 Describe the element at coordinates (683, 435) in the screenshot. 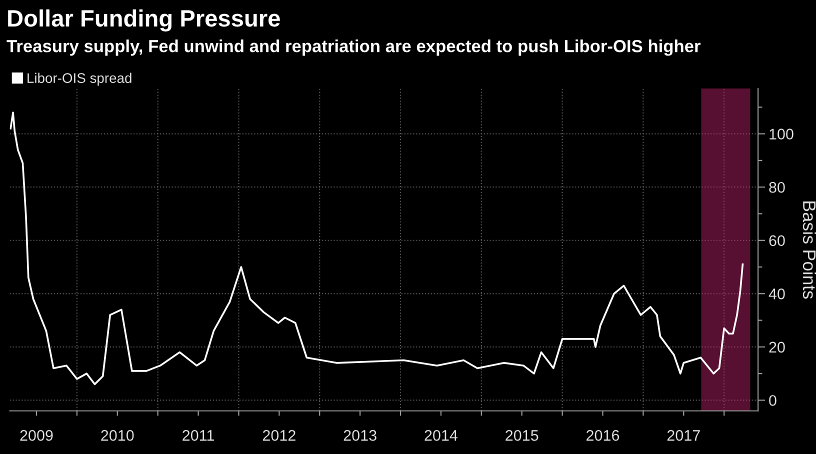

I see `x-tick-label: 2017` at that location.